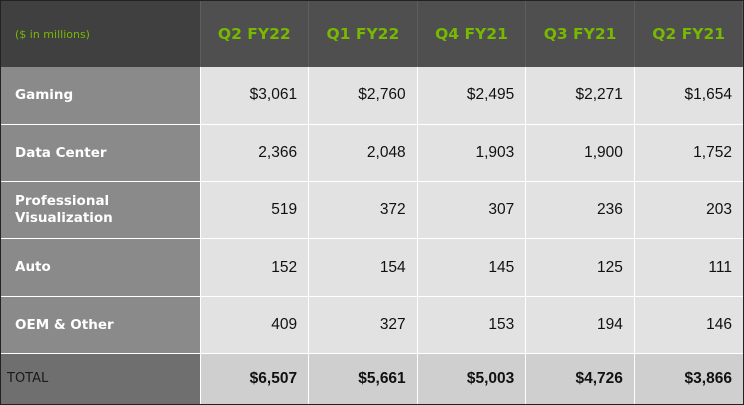 This screenshot has height=405, width=744. What do you see at coordinates (363, 325) in the screenshot?
I see `table-cell: 327` at bounding box center [363, 325].